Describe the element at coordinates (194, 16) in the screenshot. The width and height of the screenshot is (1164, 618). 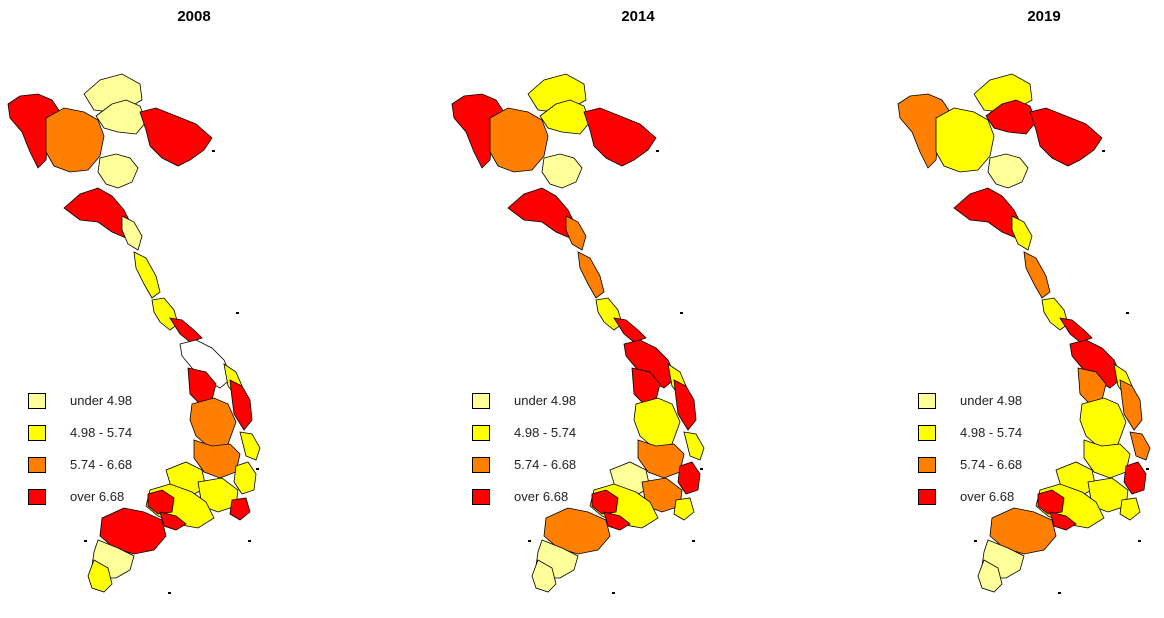
I see `panel-title: 2008` at that location.